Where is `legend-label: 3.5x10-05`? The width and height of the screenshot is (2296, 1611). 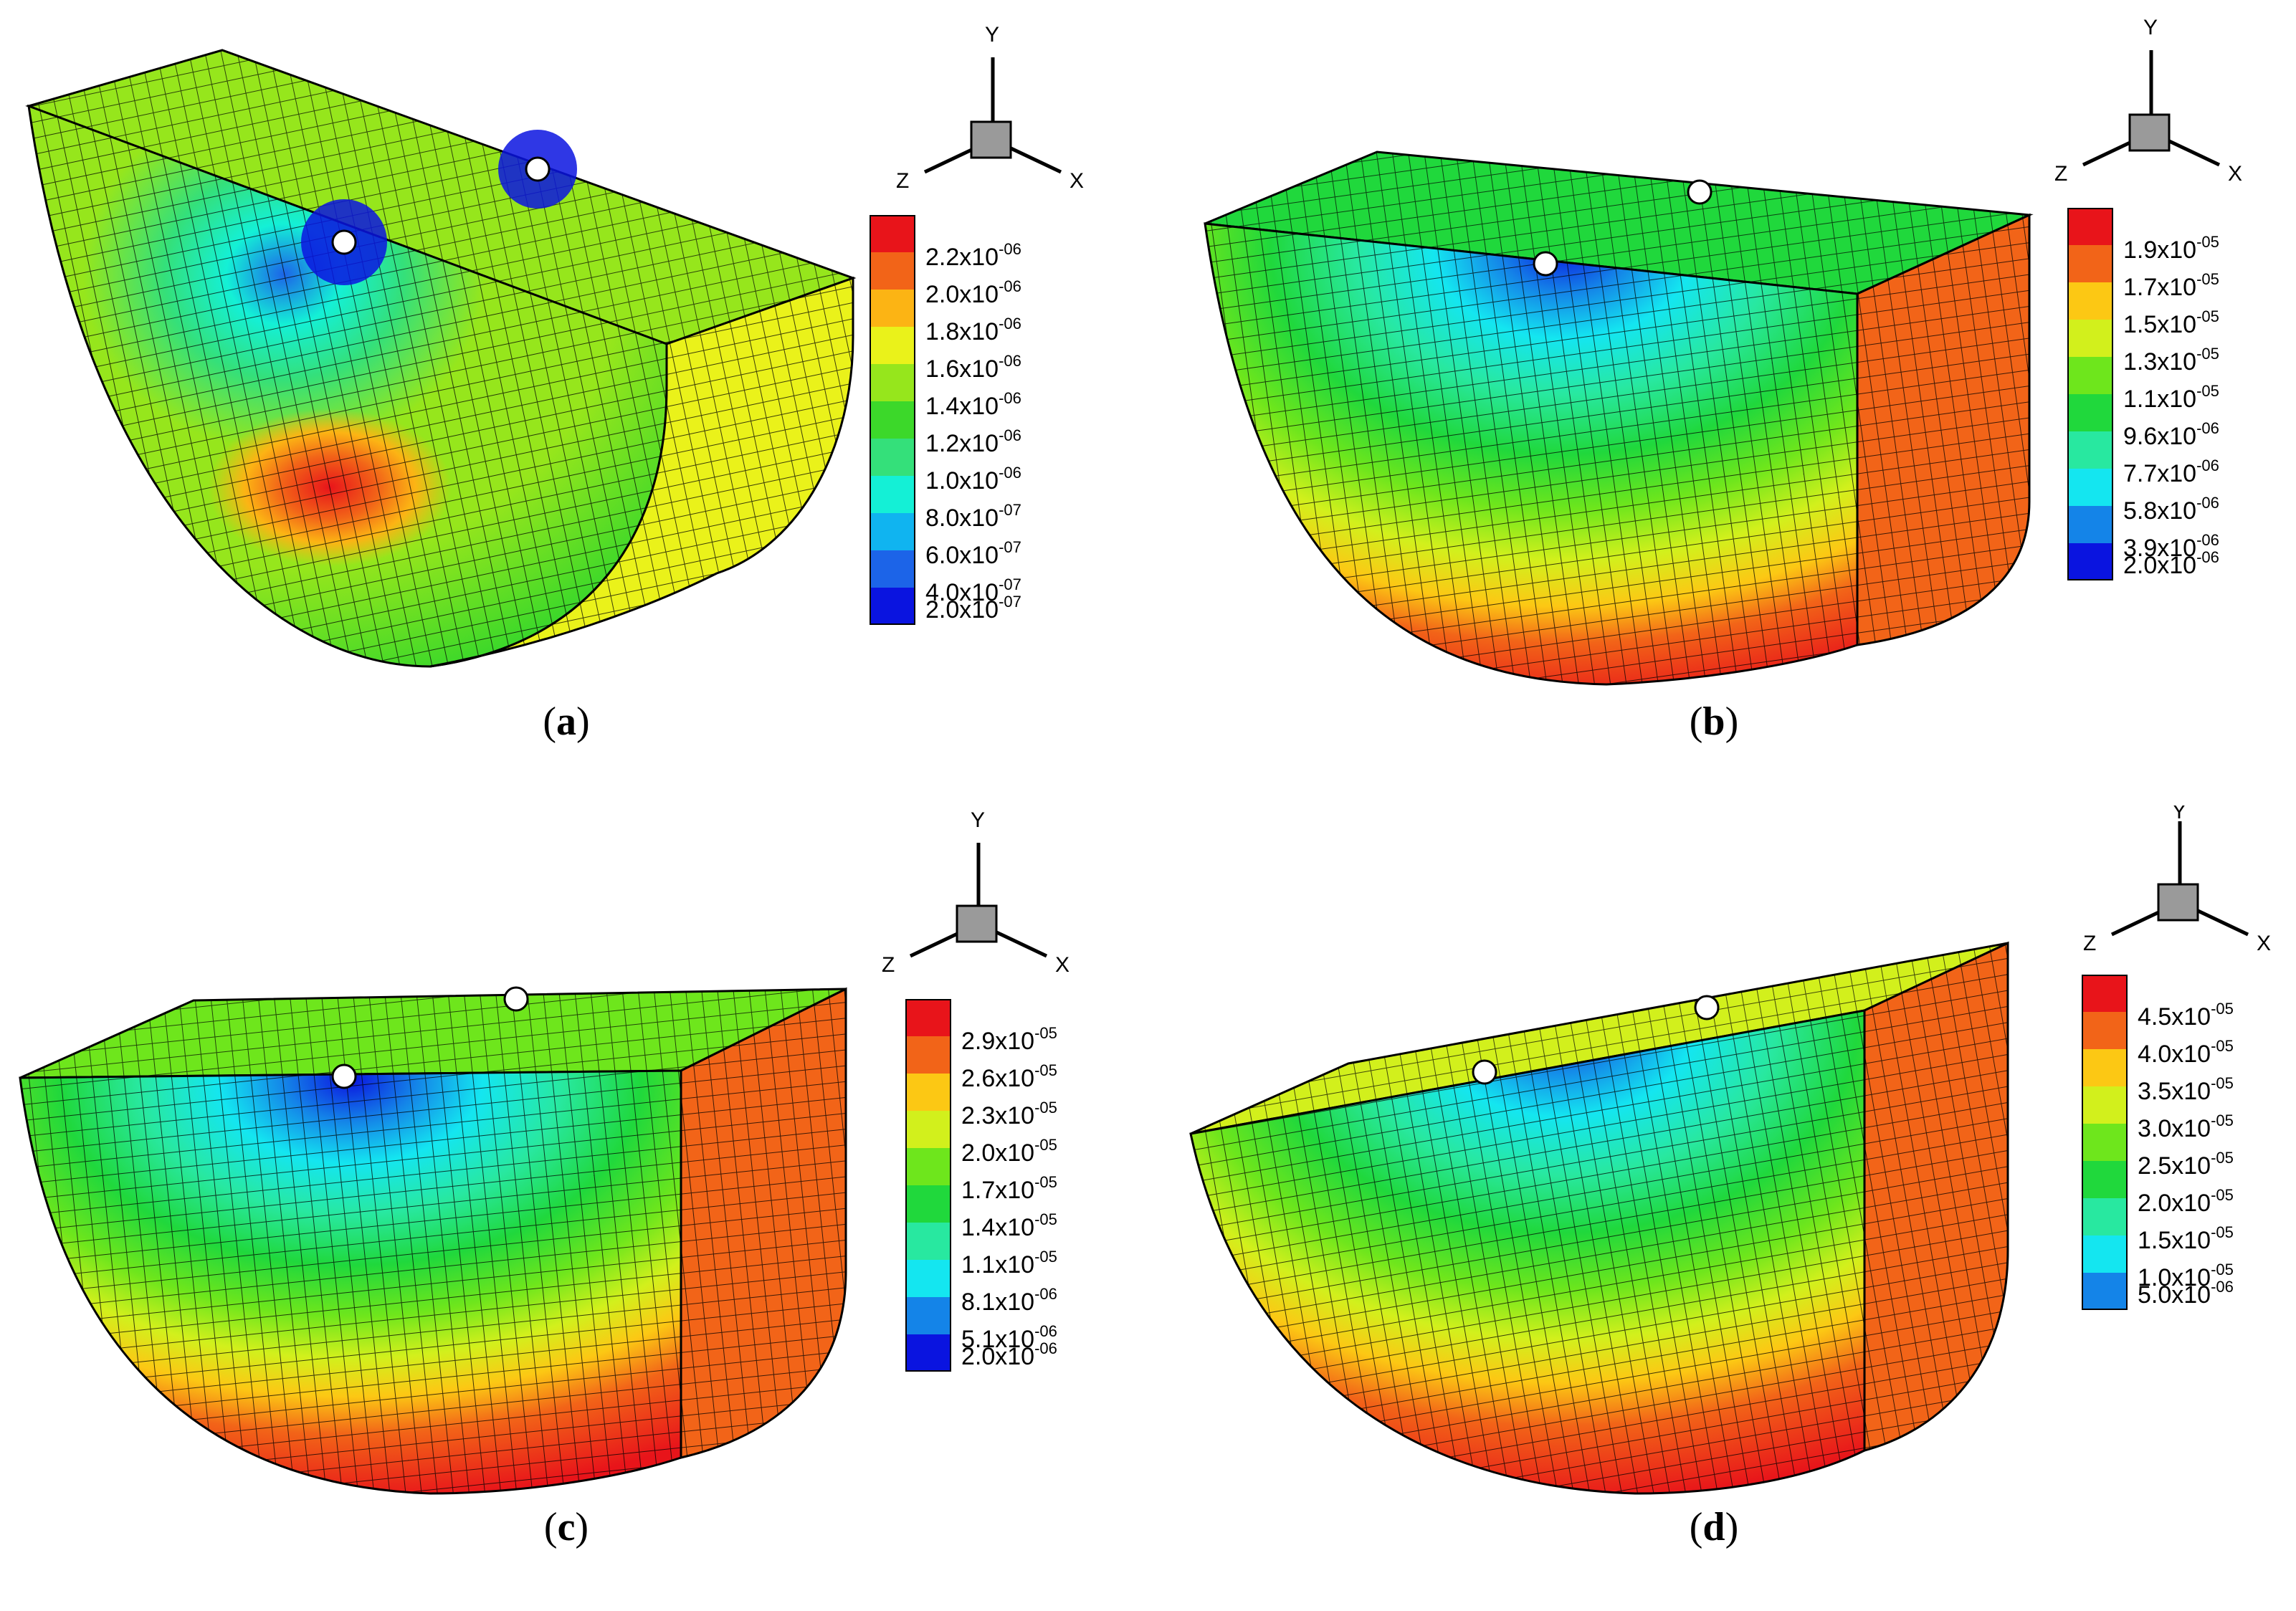 legend-label: 3.5x10-05 is located at coordinates (2186, 1089).